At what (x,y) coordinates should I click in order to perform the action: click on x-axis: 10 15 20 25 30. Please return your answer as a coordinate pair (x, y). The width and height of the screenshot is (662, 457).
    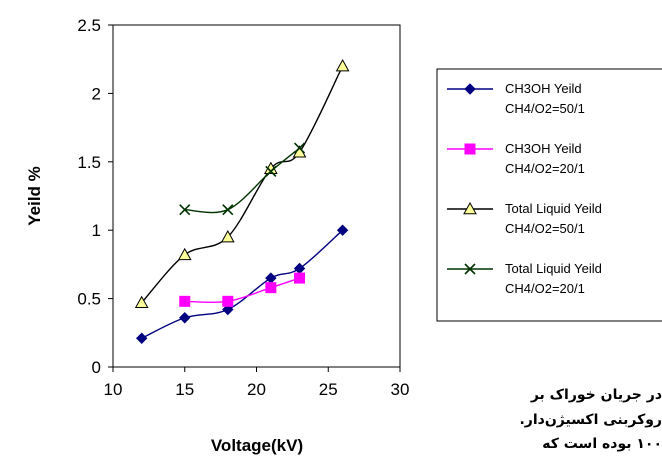
    Looking at the image, I should click on (257, 383).